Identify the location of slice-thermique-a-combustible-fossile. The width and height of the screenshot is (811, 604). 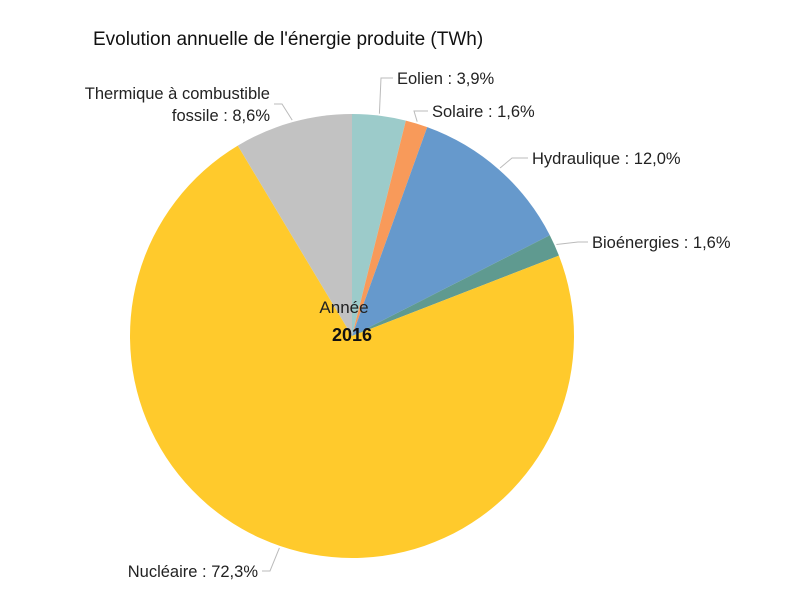
(294, 225).